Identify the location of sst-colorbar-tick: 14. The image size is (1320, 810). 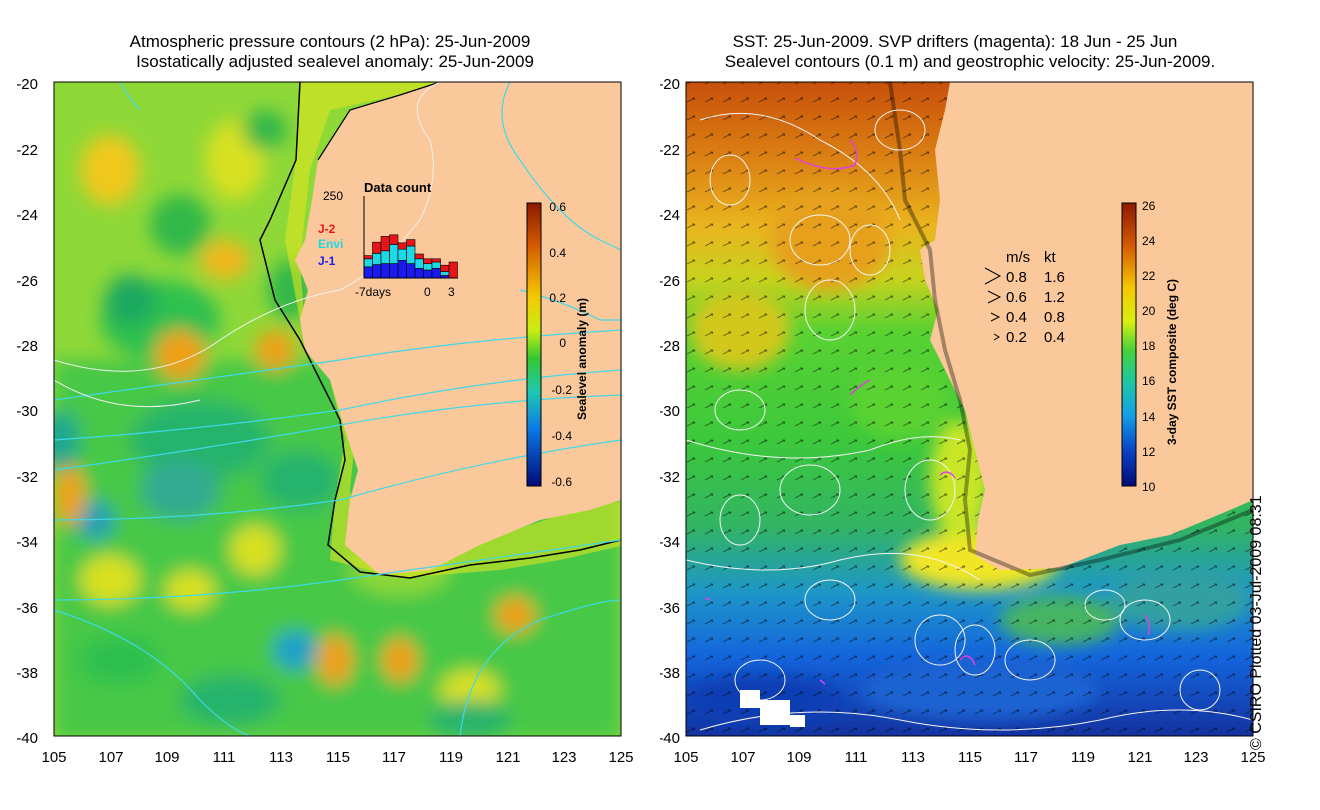
(1149, 417).